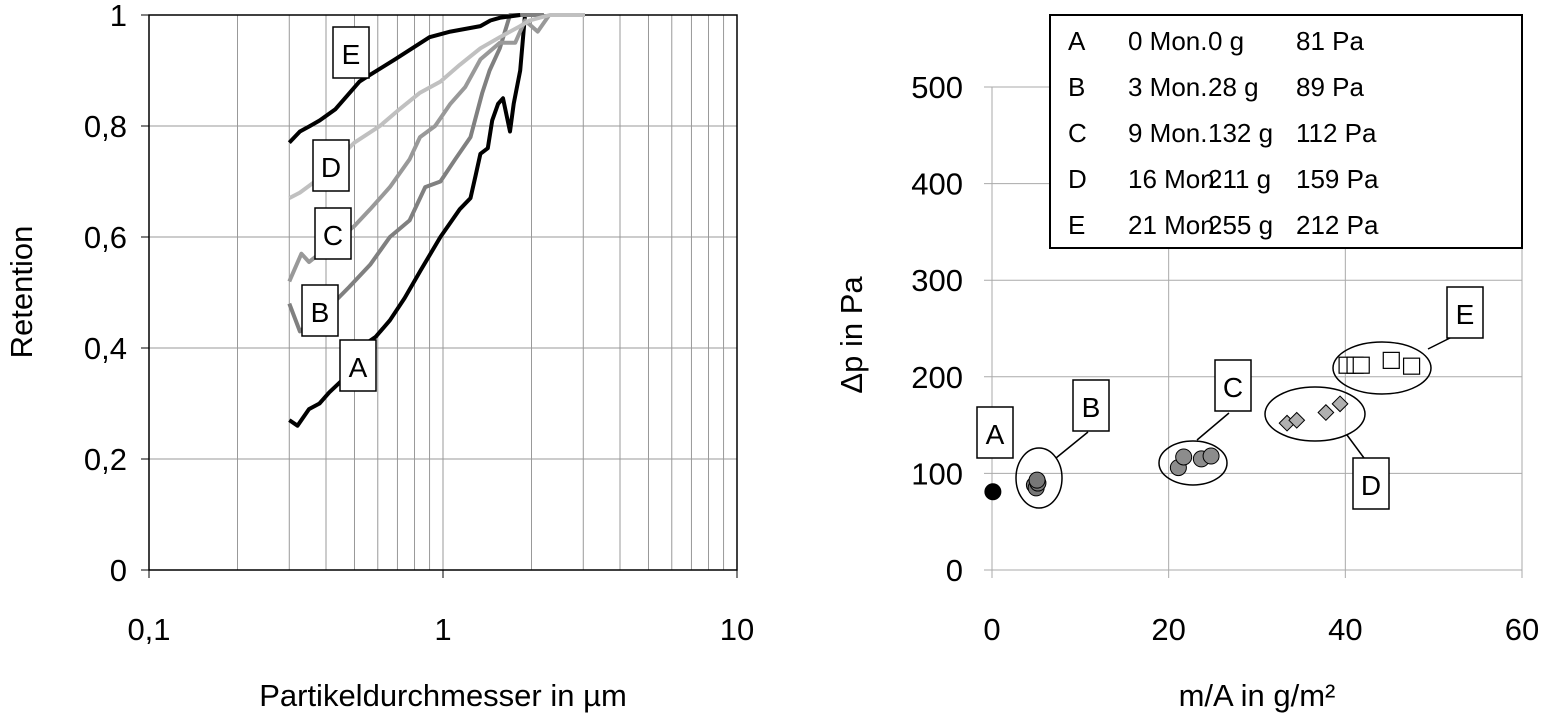 This screenshot has height=722, width=1543. Describe the element at coordinates (404, 78) in the screenshot. I see `series-line-E` at that location.